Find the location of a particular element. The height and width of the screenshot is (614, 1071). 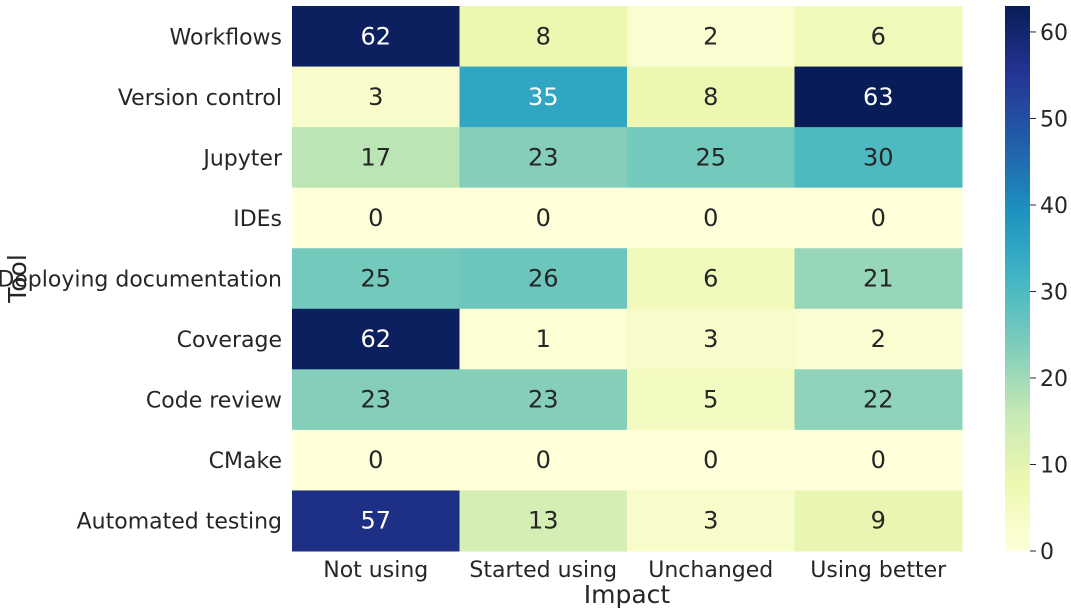

colorbar-tick-label: 40 is located at coordinates (1054, 206).